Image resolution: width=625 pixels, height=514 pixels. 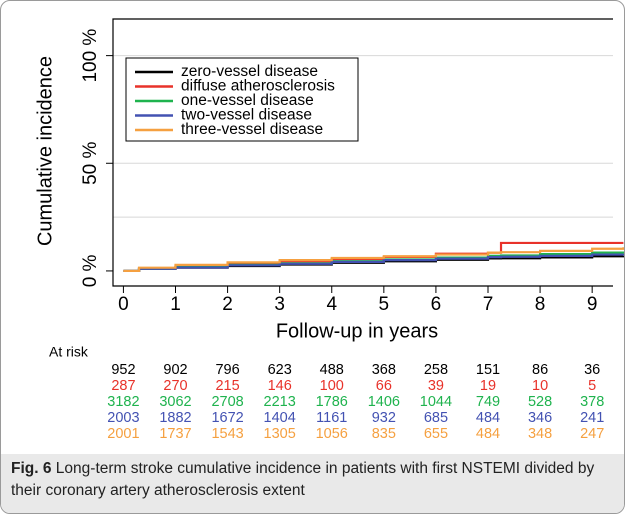 What do you see at coordinates (280, 434) in the screenshot?
I see `at-risk-count: 1305` at bounding box center [280, 434].